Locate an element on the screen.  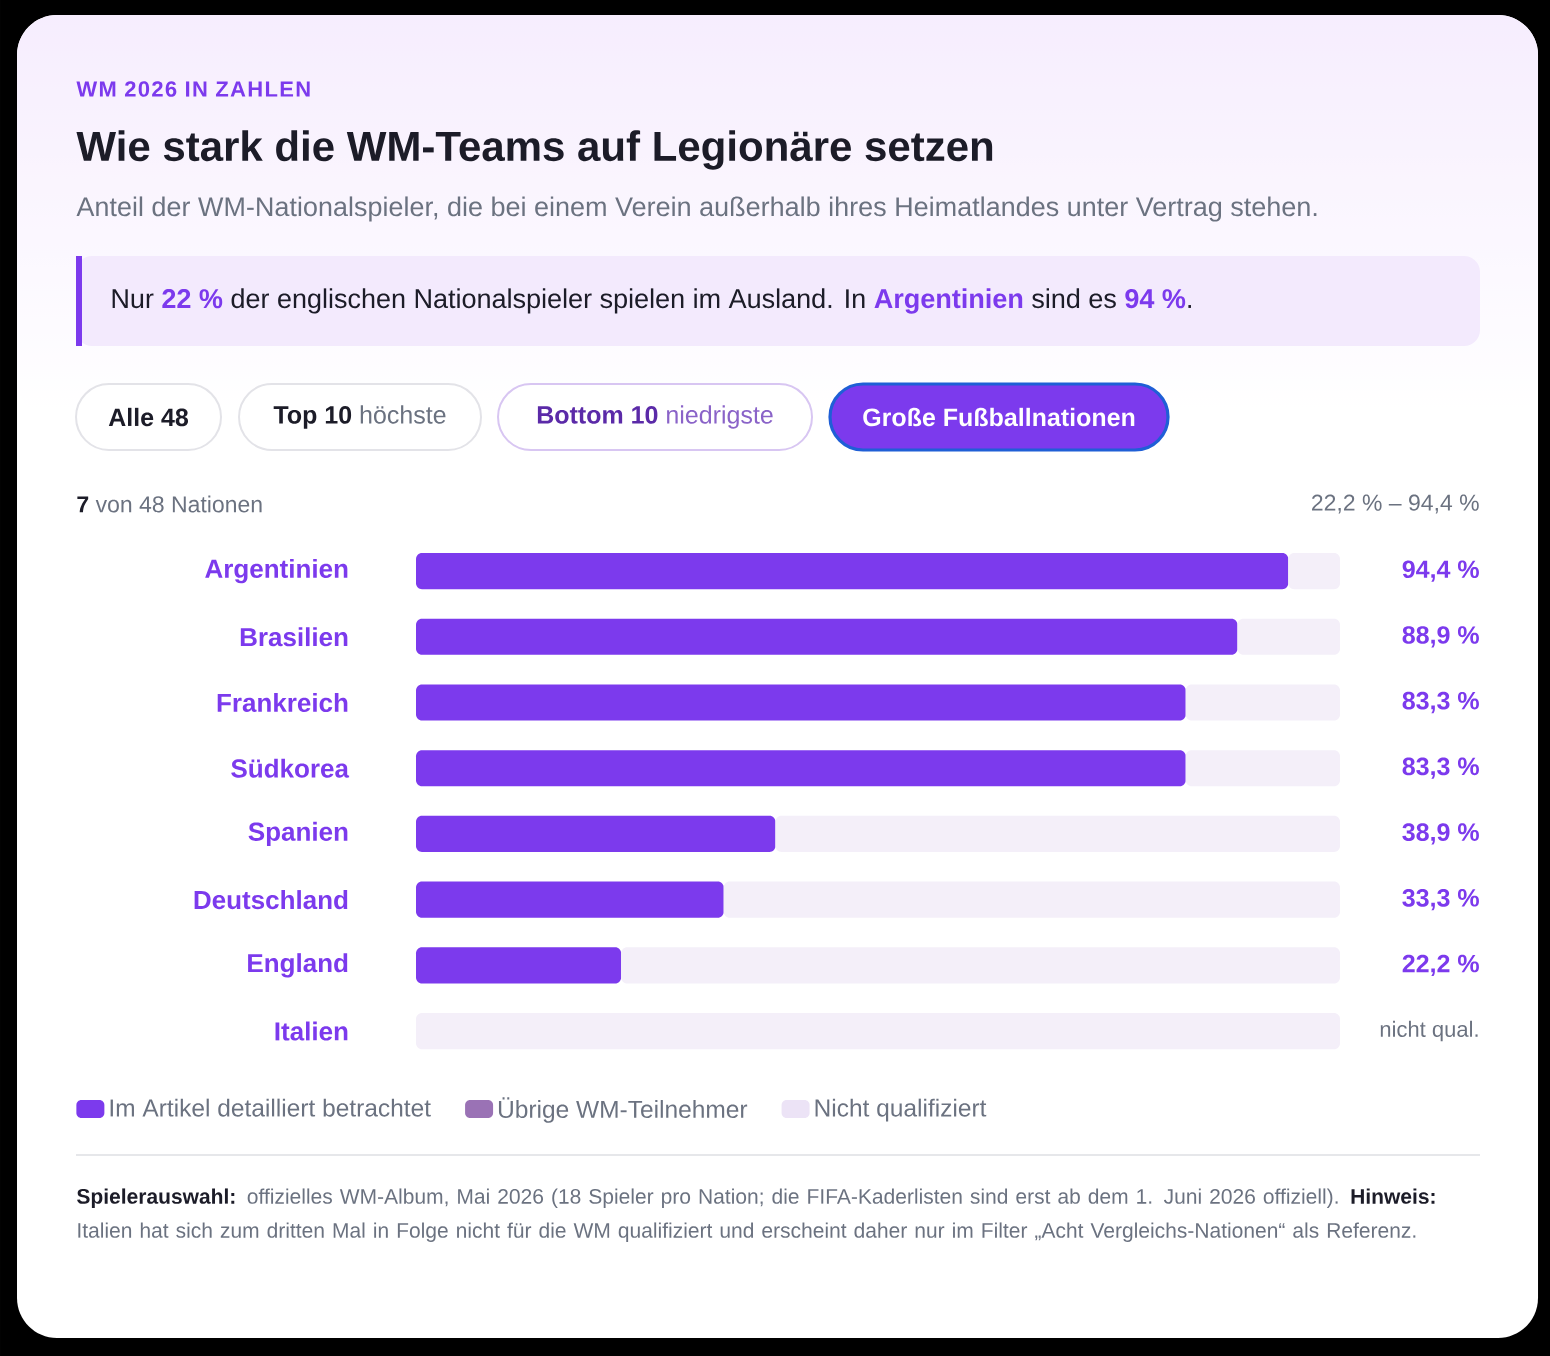
chart-title: Wie stark die WM-Teams auf Legionäre setzen is located at coordinates (534, 150).